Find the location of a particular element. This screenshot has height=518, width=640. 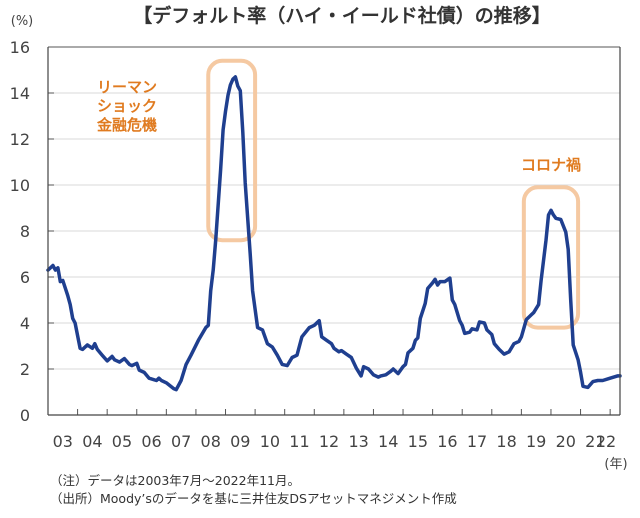

x-tick-label: 07 is located at coordinates (181, 441).